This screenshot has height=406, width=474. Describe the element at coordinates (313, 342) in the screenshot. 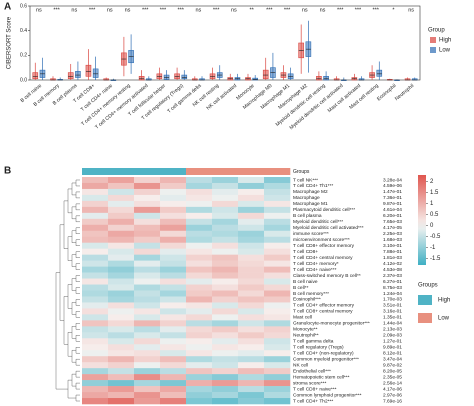

I see `row-label: T cell gamma delta` at that location.